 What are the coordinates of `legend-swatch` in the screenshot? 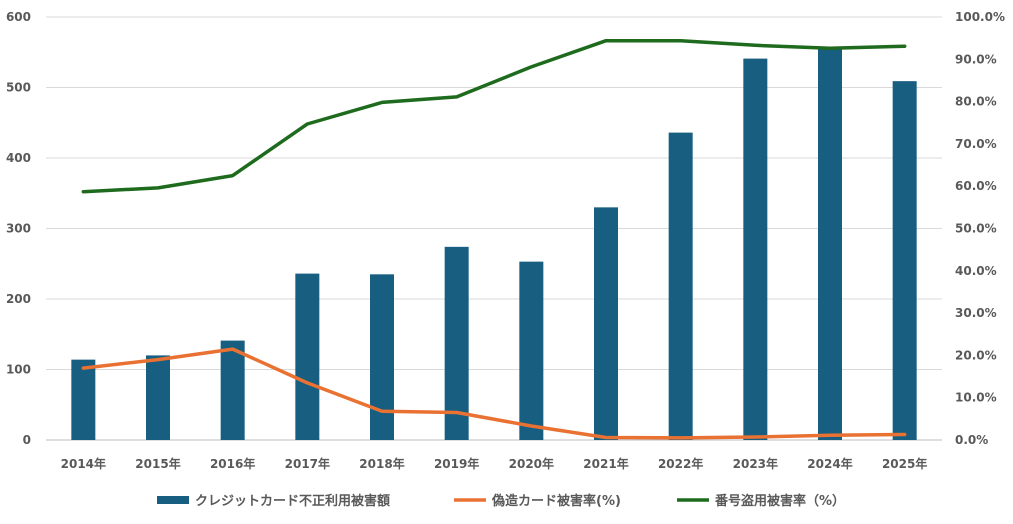 It's located at (173, 500).